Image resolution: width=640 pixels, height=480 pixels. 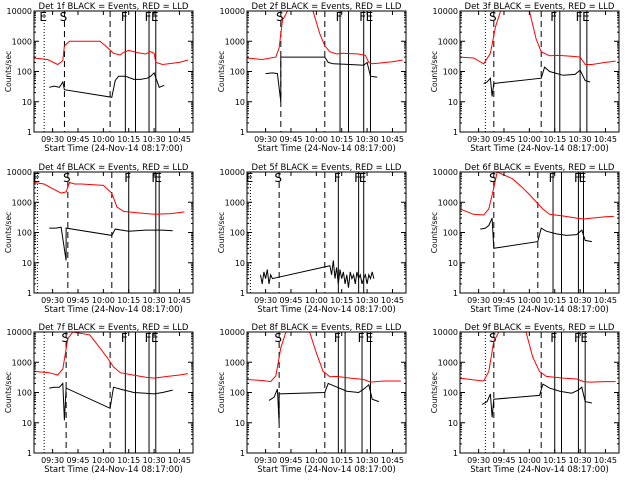 What do you see at coordinates (114, 168) in the screenshot?
I see `panel-title: Det 4f BLACK = Events, RED = LLD` at bounding box center [114, 168].